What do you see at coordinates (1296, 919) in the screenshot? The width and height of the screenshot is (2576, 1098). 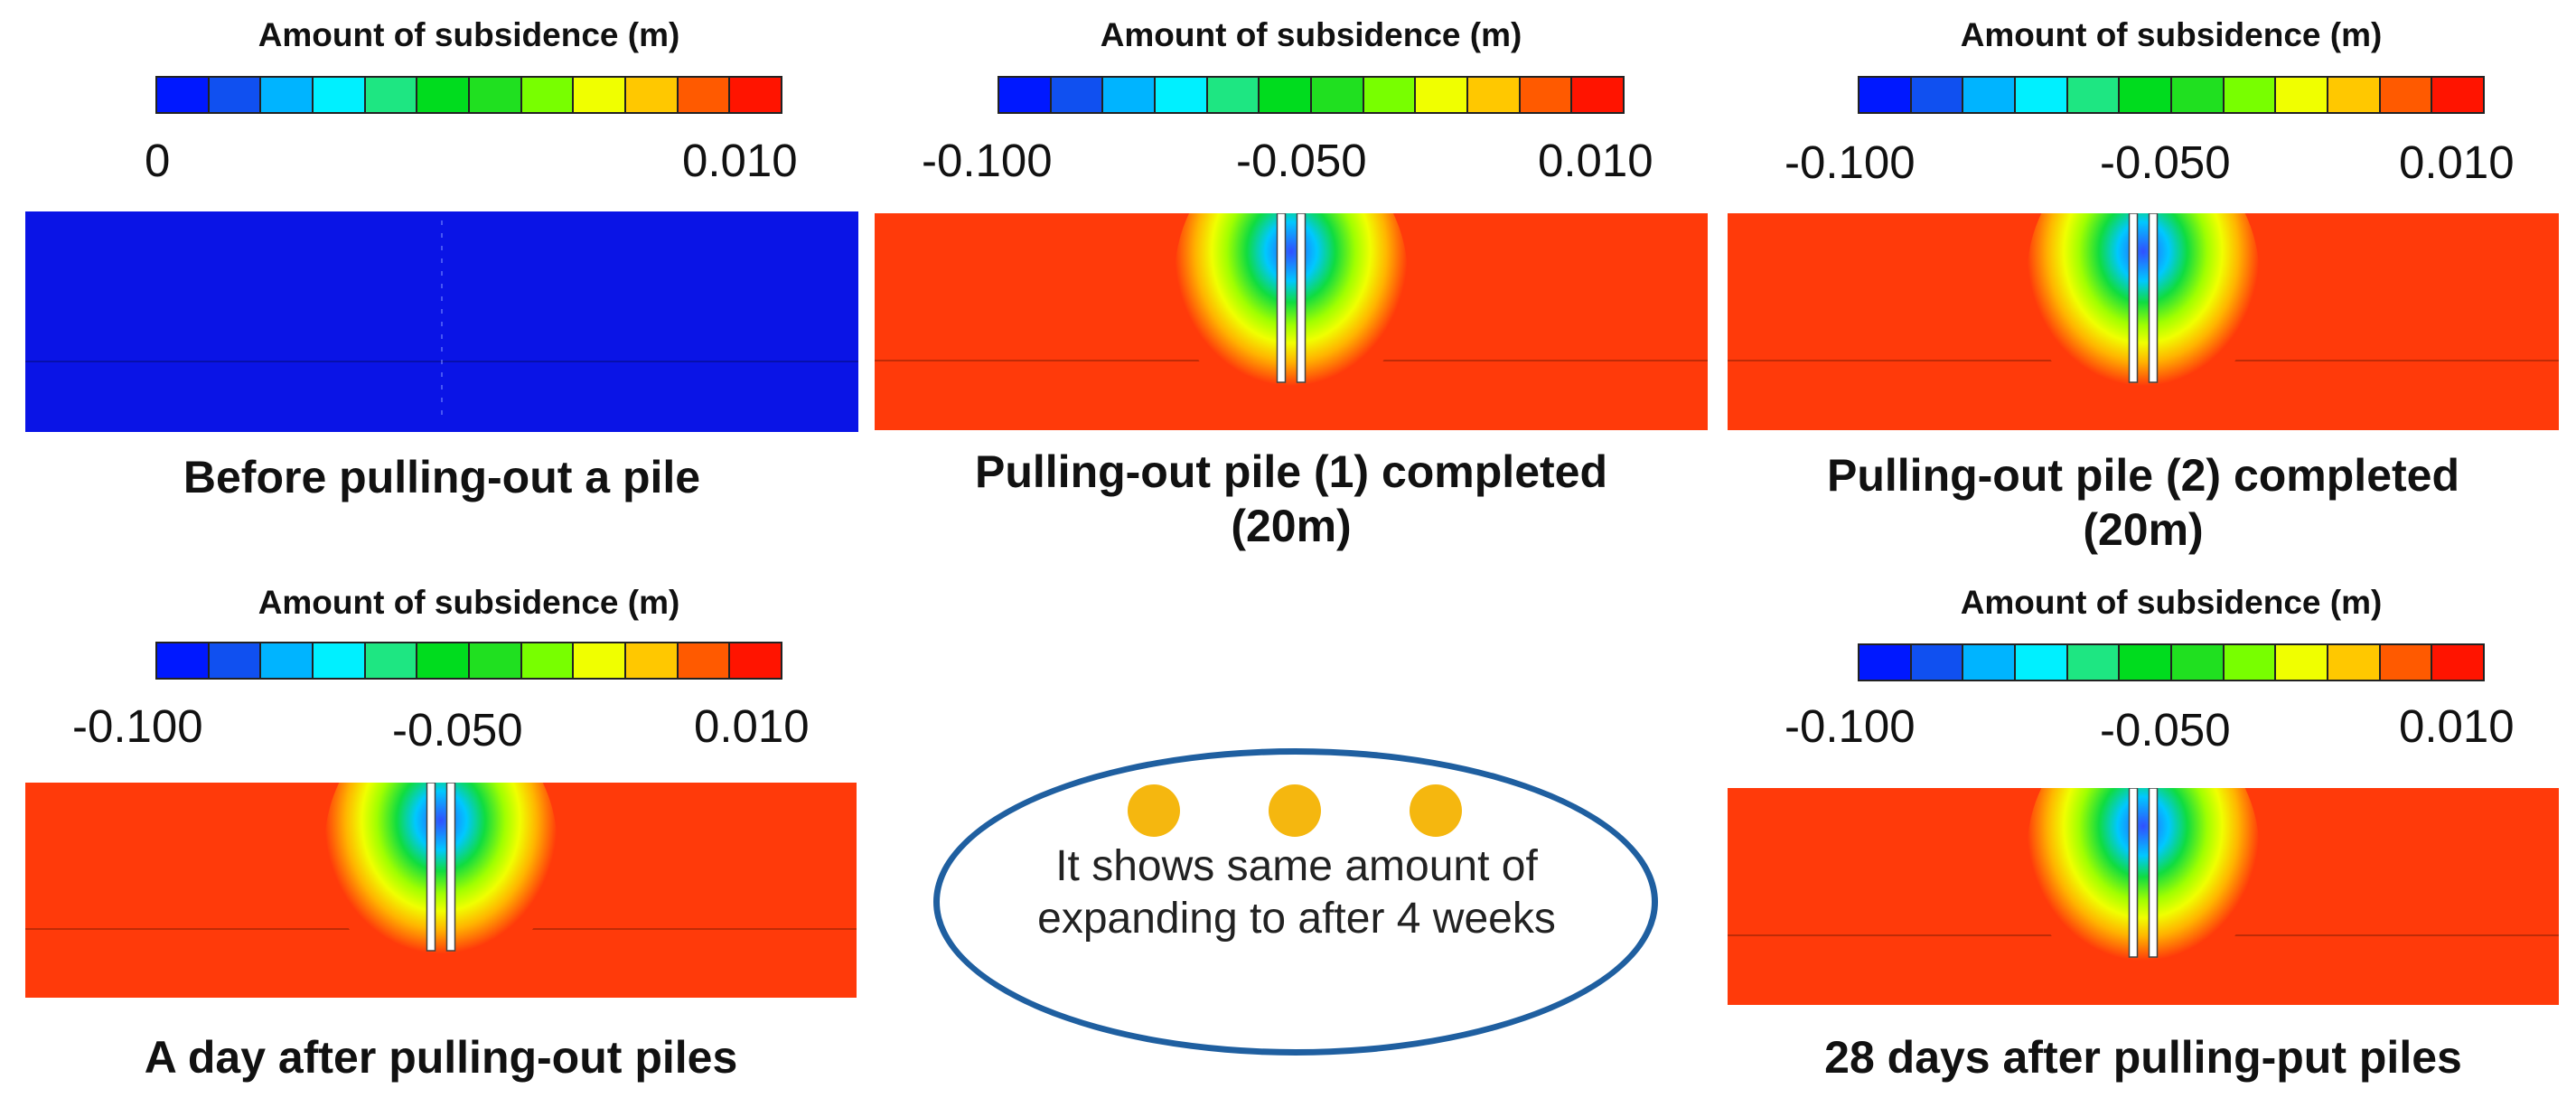 I see `note-line-2: expanding to after 4 weeks` at bounding box center [1296, 919].